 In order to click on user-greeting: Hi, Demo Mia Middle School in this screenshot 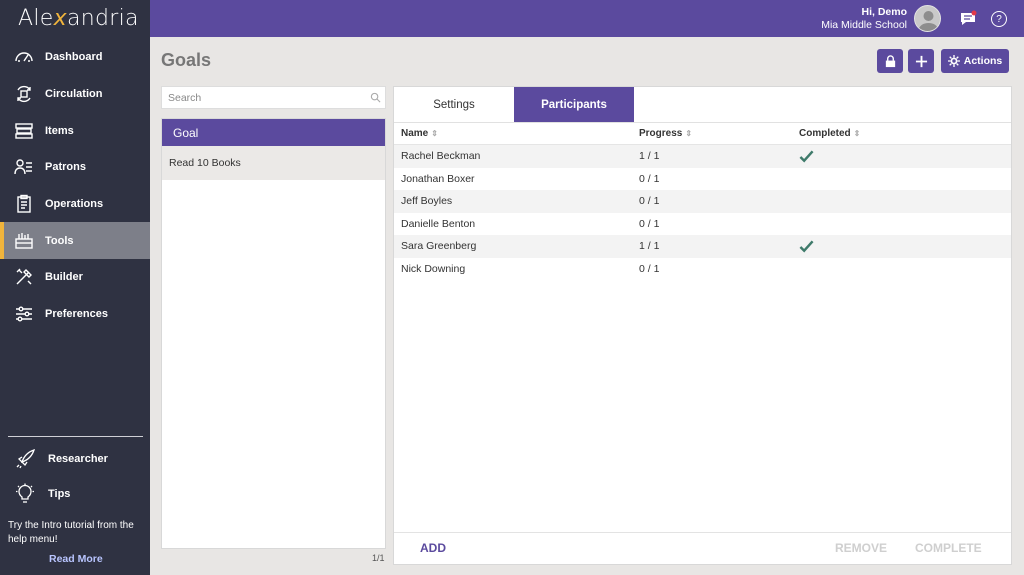, I will do `click(864, 19)`.